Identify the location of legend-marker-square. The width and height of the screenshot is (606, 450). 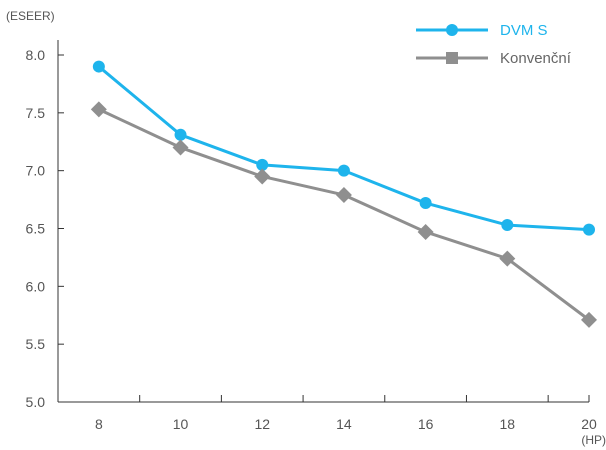
(452, 58).